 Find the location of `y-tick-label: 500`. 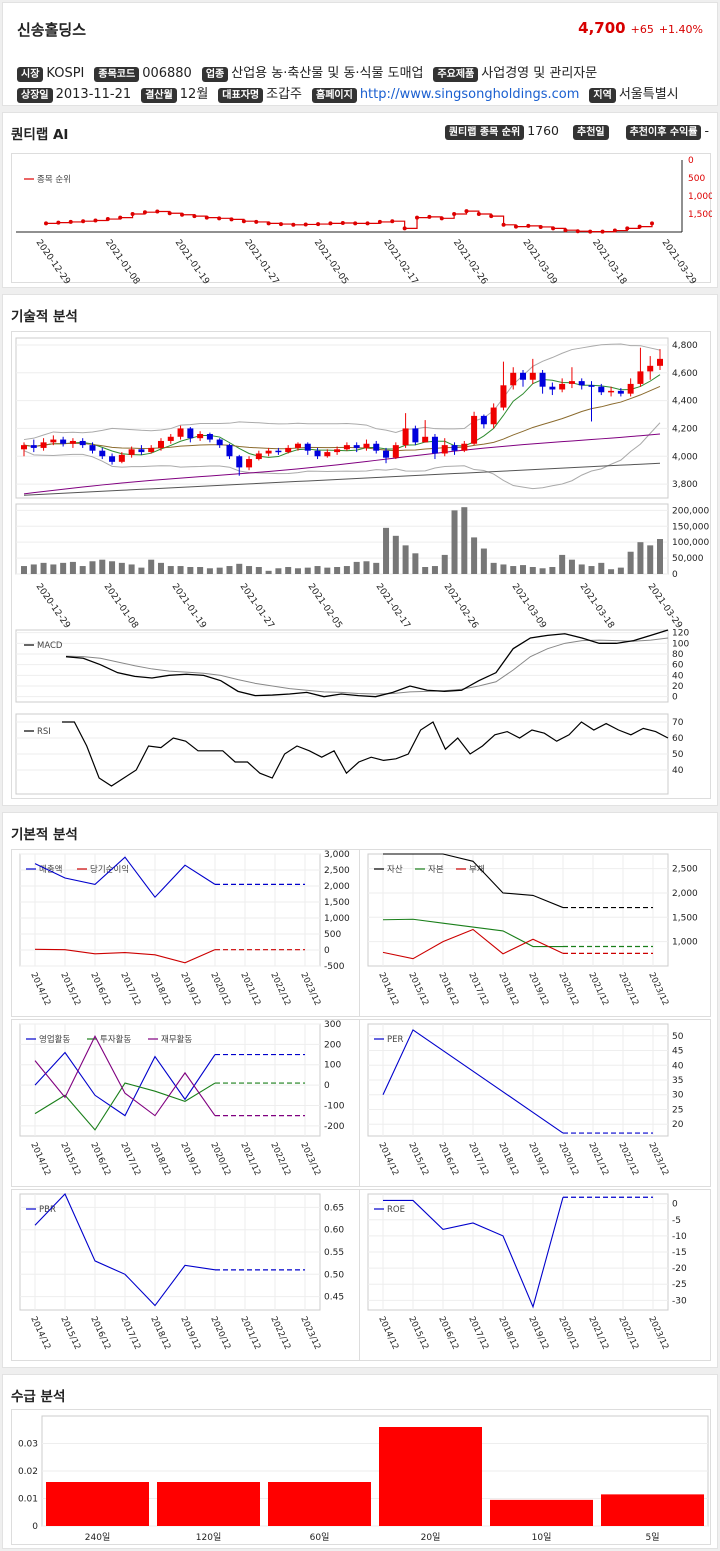

y-tick-label: 500 is located at coordinates (332, 935).